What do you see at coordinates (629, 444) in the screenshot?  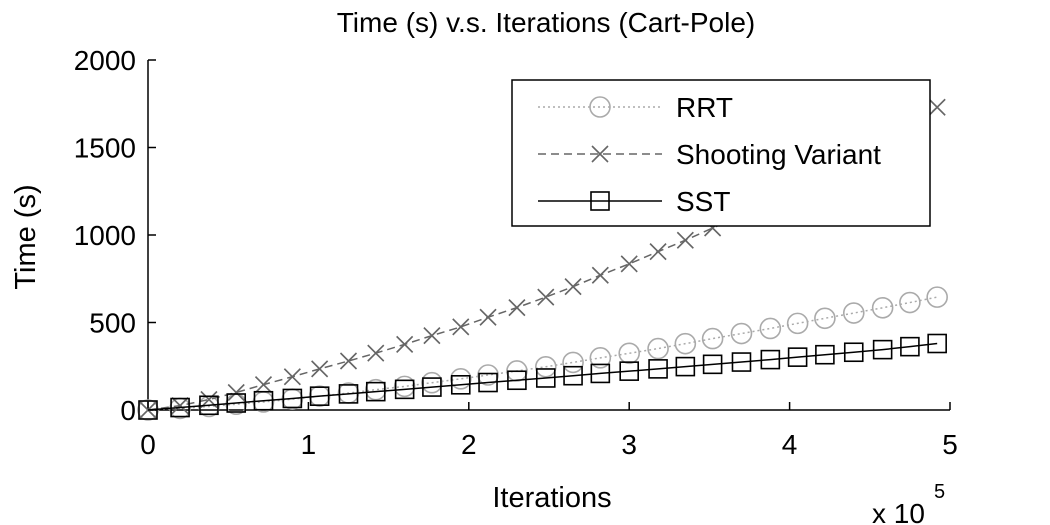 I see `x-tick-label: 3` at bounding box center [629, 444].